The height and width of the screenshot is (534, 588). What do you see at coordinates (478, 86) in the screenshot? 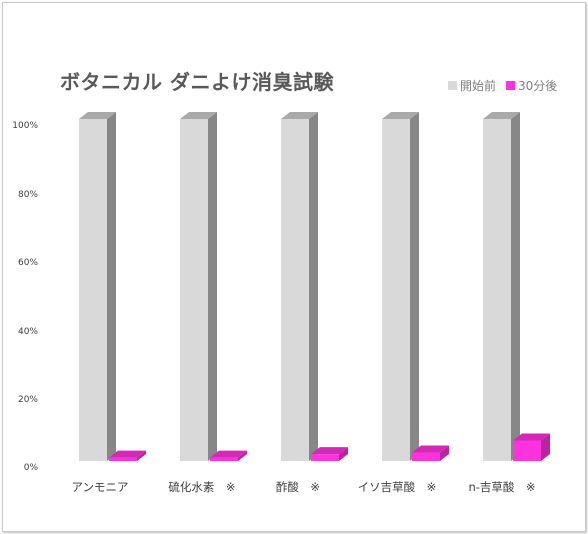
I see `legend-label-before: 開始前` at bounding box center [478, 86].